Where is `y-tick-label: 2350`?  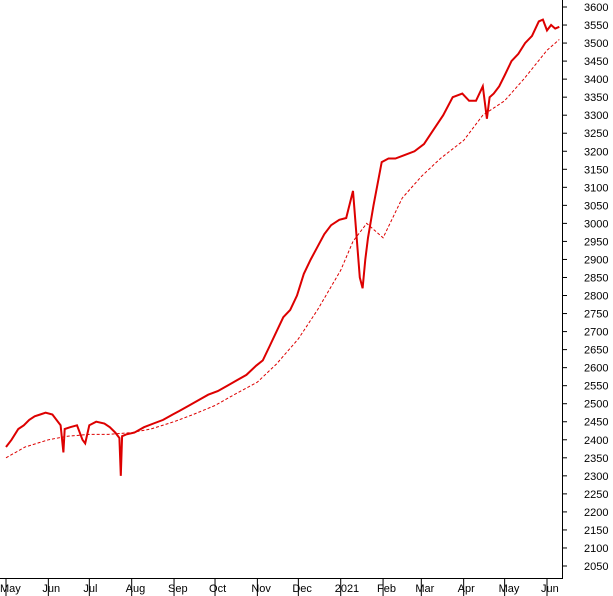 y-tick-label: 2350 is located at coordinates (596, 459).